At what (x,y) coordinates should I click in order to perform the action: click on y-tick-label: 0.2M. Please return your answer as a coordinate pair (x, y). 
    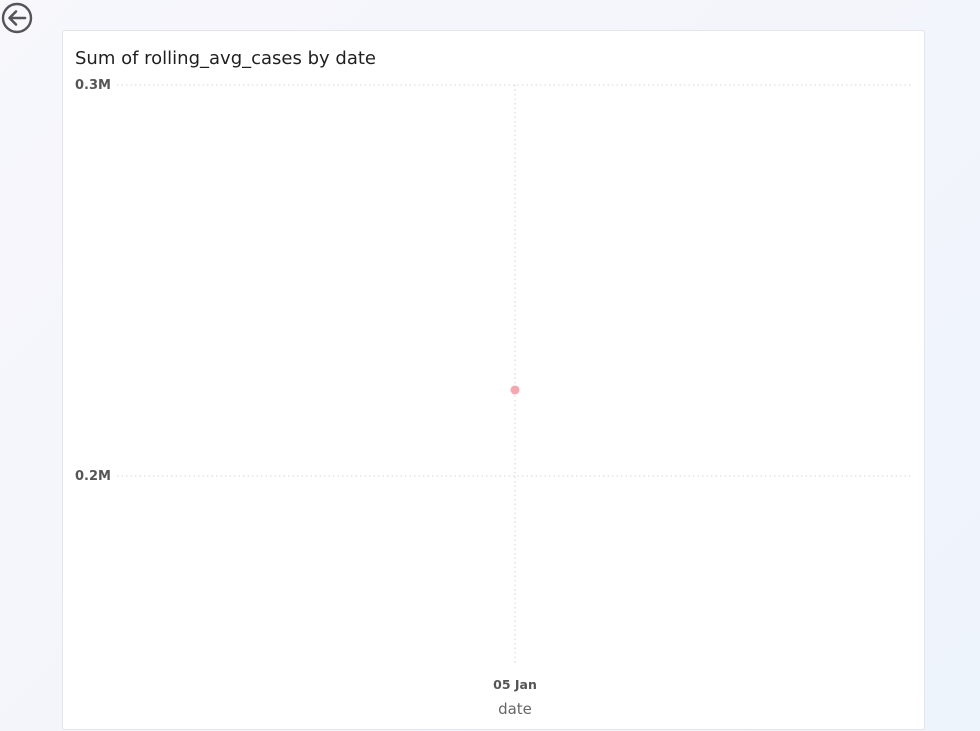
    Looking at the image, I should click on (93, 476).